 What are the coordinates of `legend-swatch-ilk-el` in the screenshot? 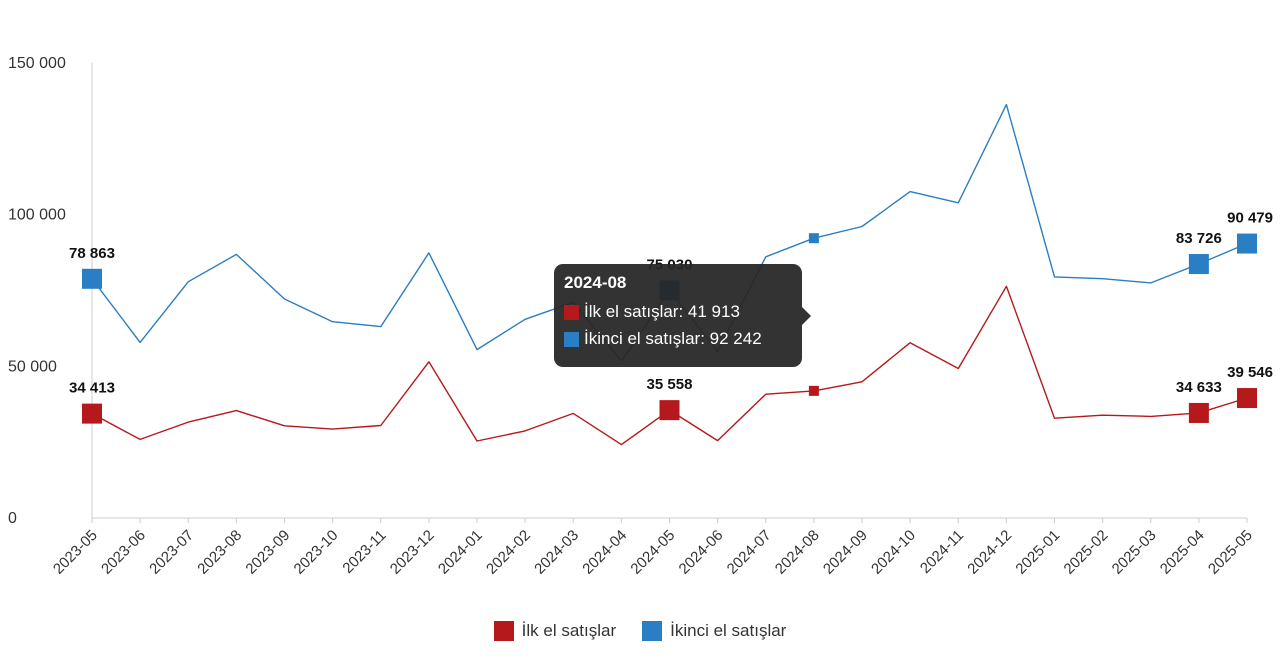 It's located at (503, 631).